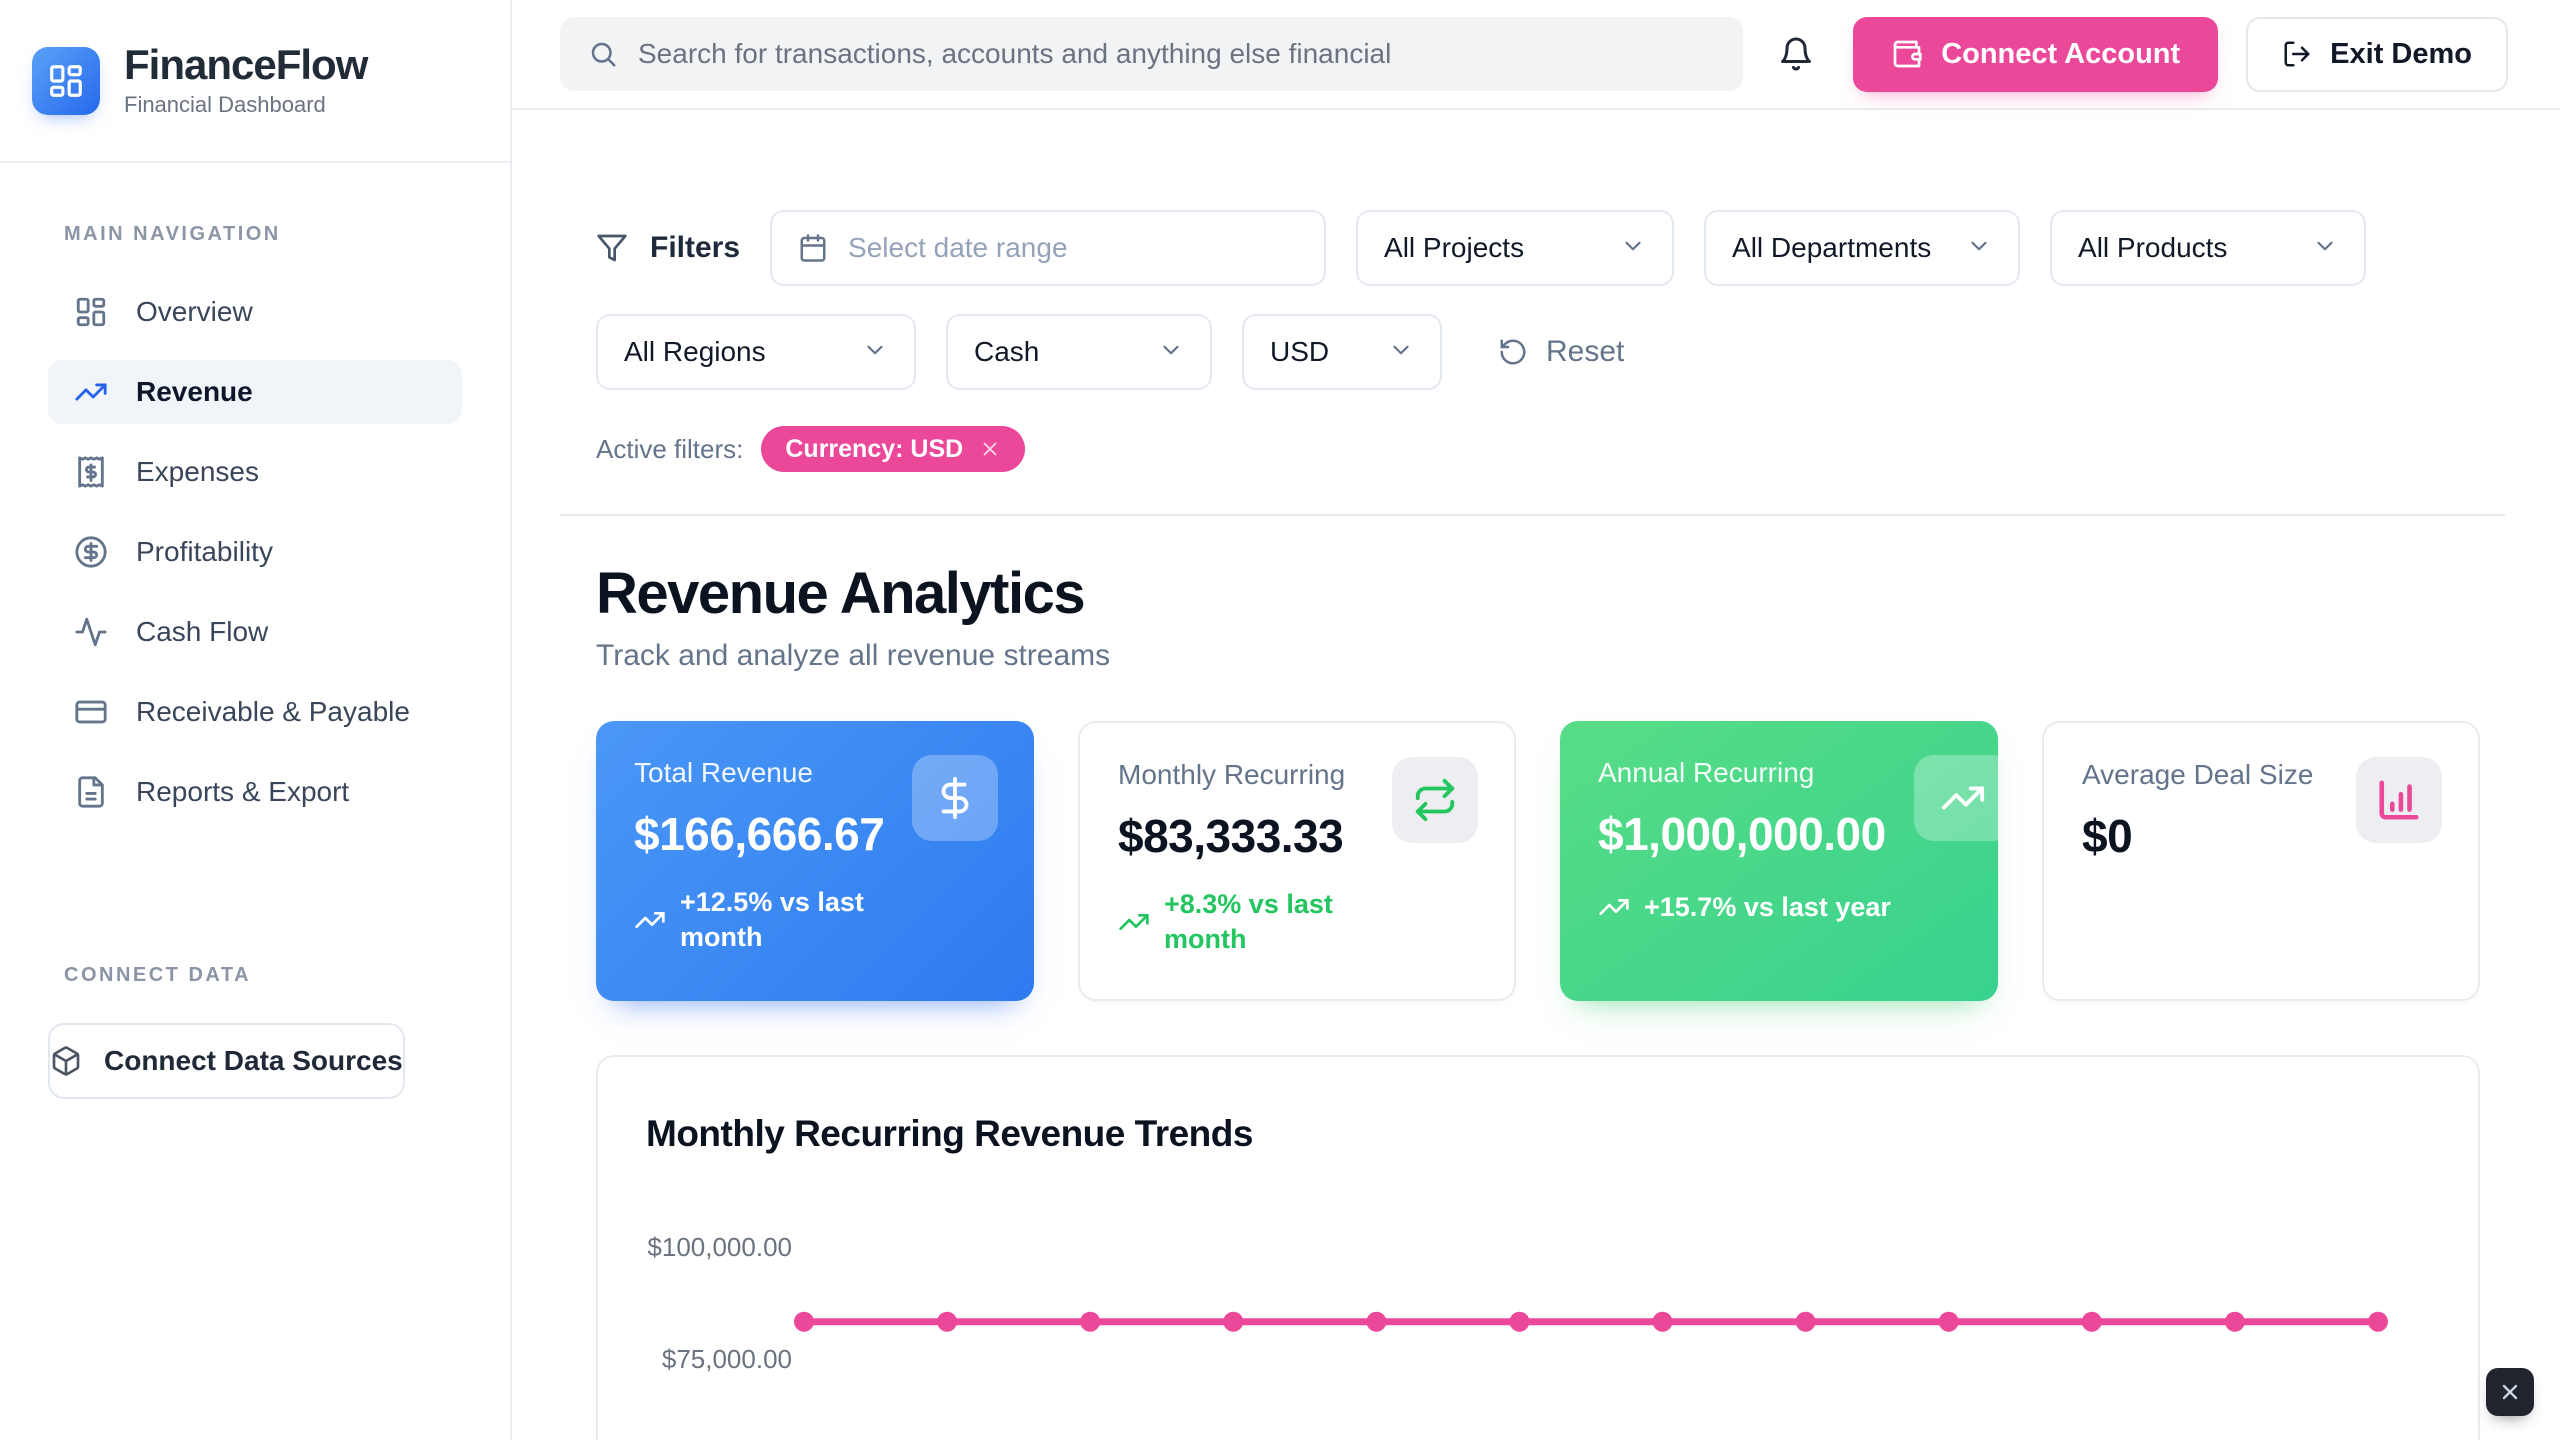  I want to click on connect-account-button: Connect Account, so click(2036, 54).